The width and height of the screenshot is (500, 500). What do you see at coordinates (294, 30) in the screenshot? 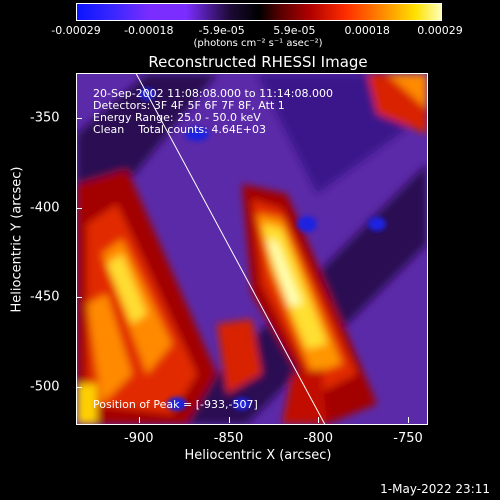
I see `colorbar-tick-label: 5.9e-05` at bounding box center [294, 30].